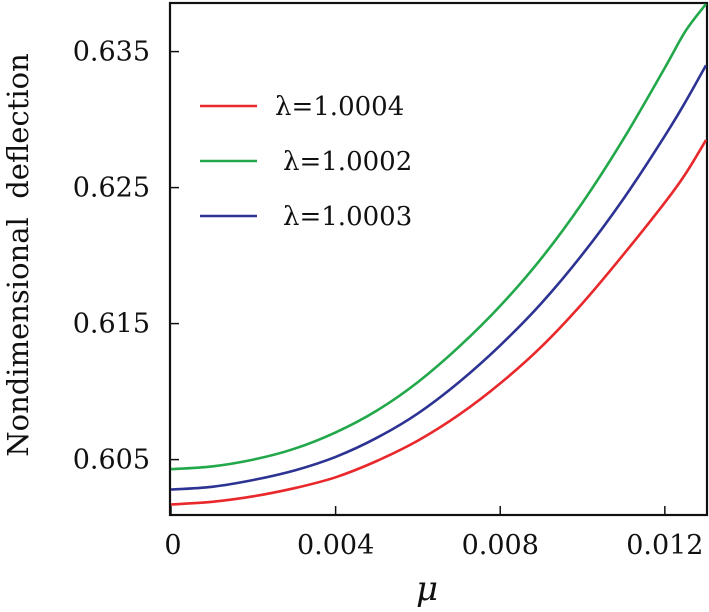  I want to click on y-axis-label: Nondimensional deflection, so click(18, 255).